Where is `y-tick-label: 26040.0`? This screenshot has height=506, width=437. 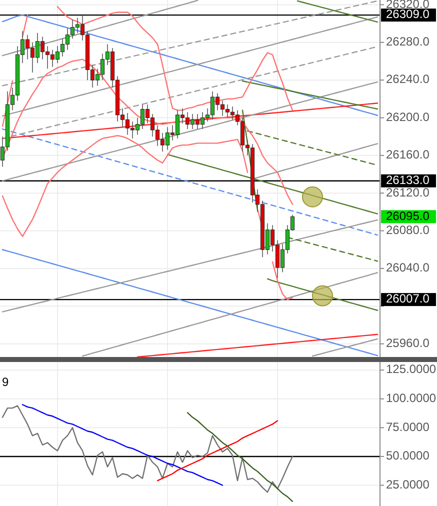 y-tick-label: 26040.0 is located at coordinates (408, 267).